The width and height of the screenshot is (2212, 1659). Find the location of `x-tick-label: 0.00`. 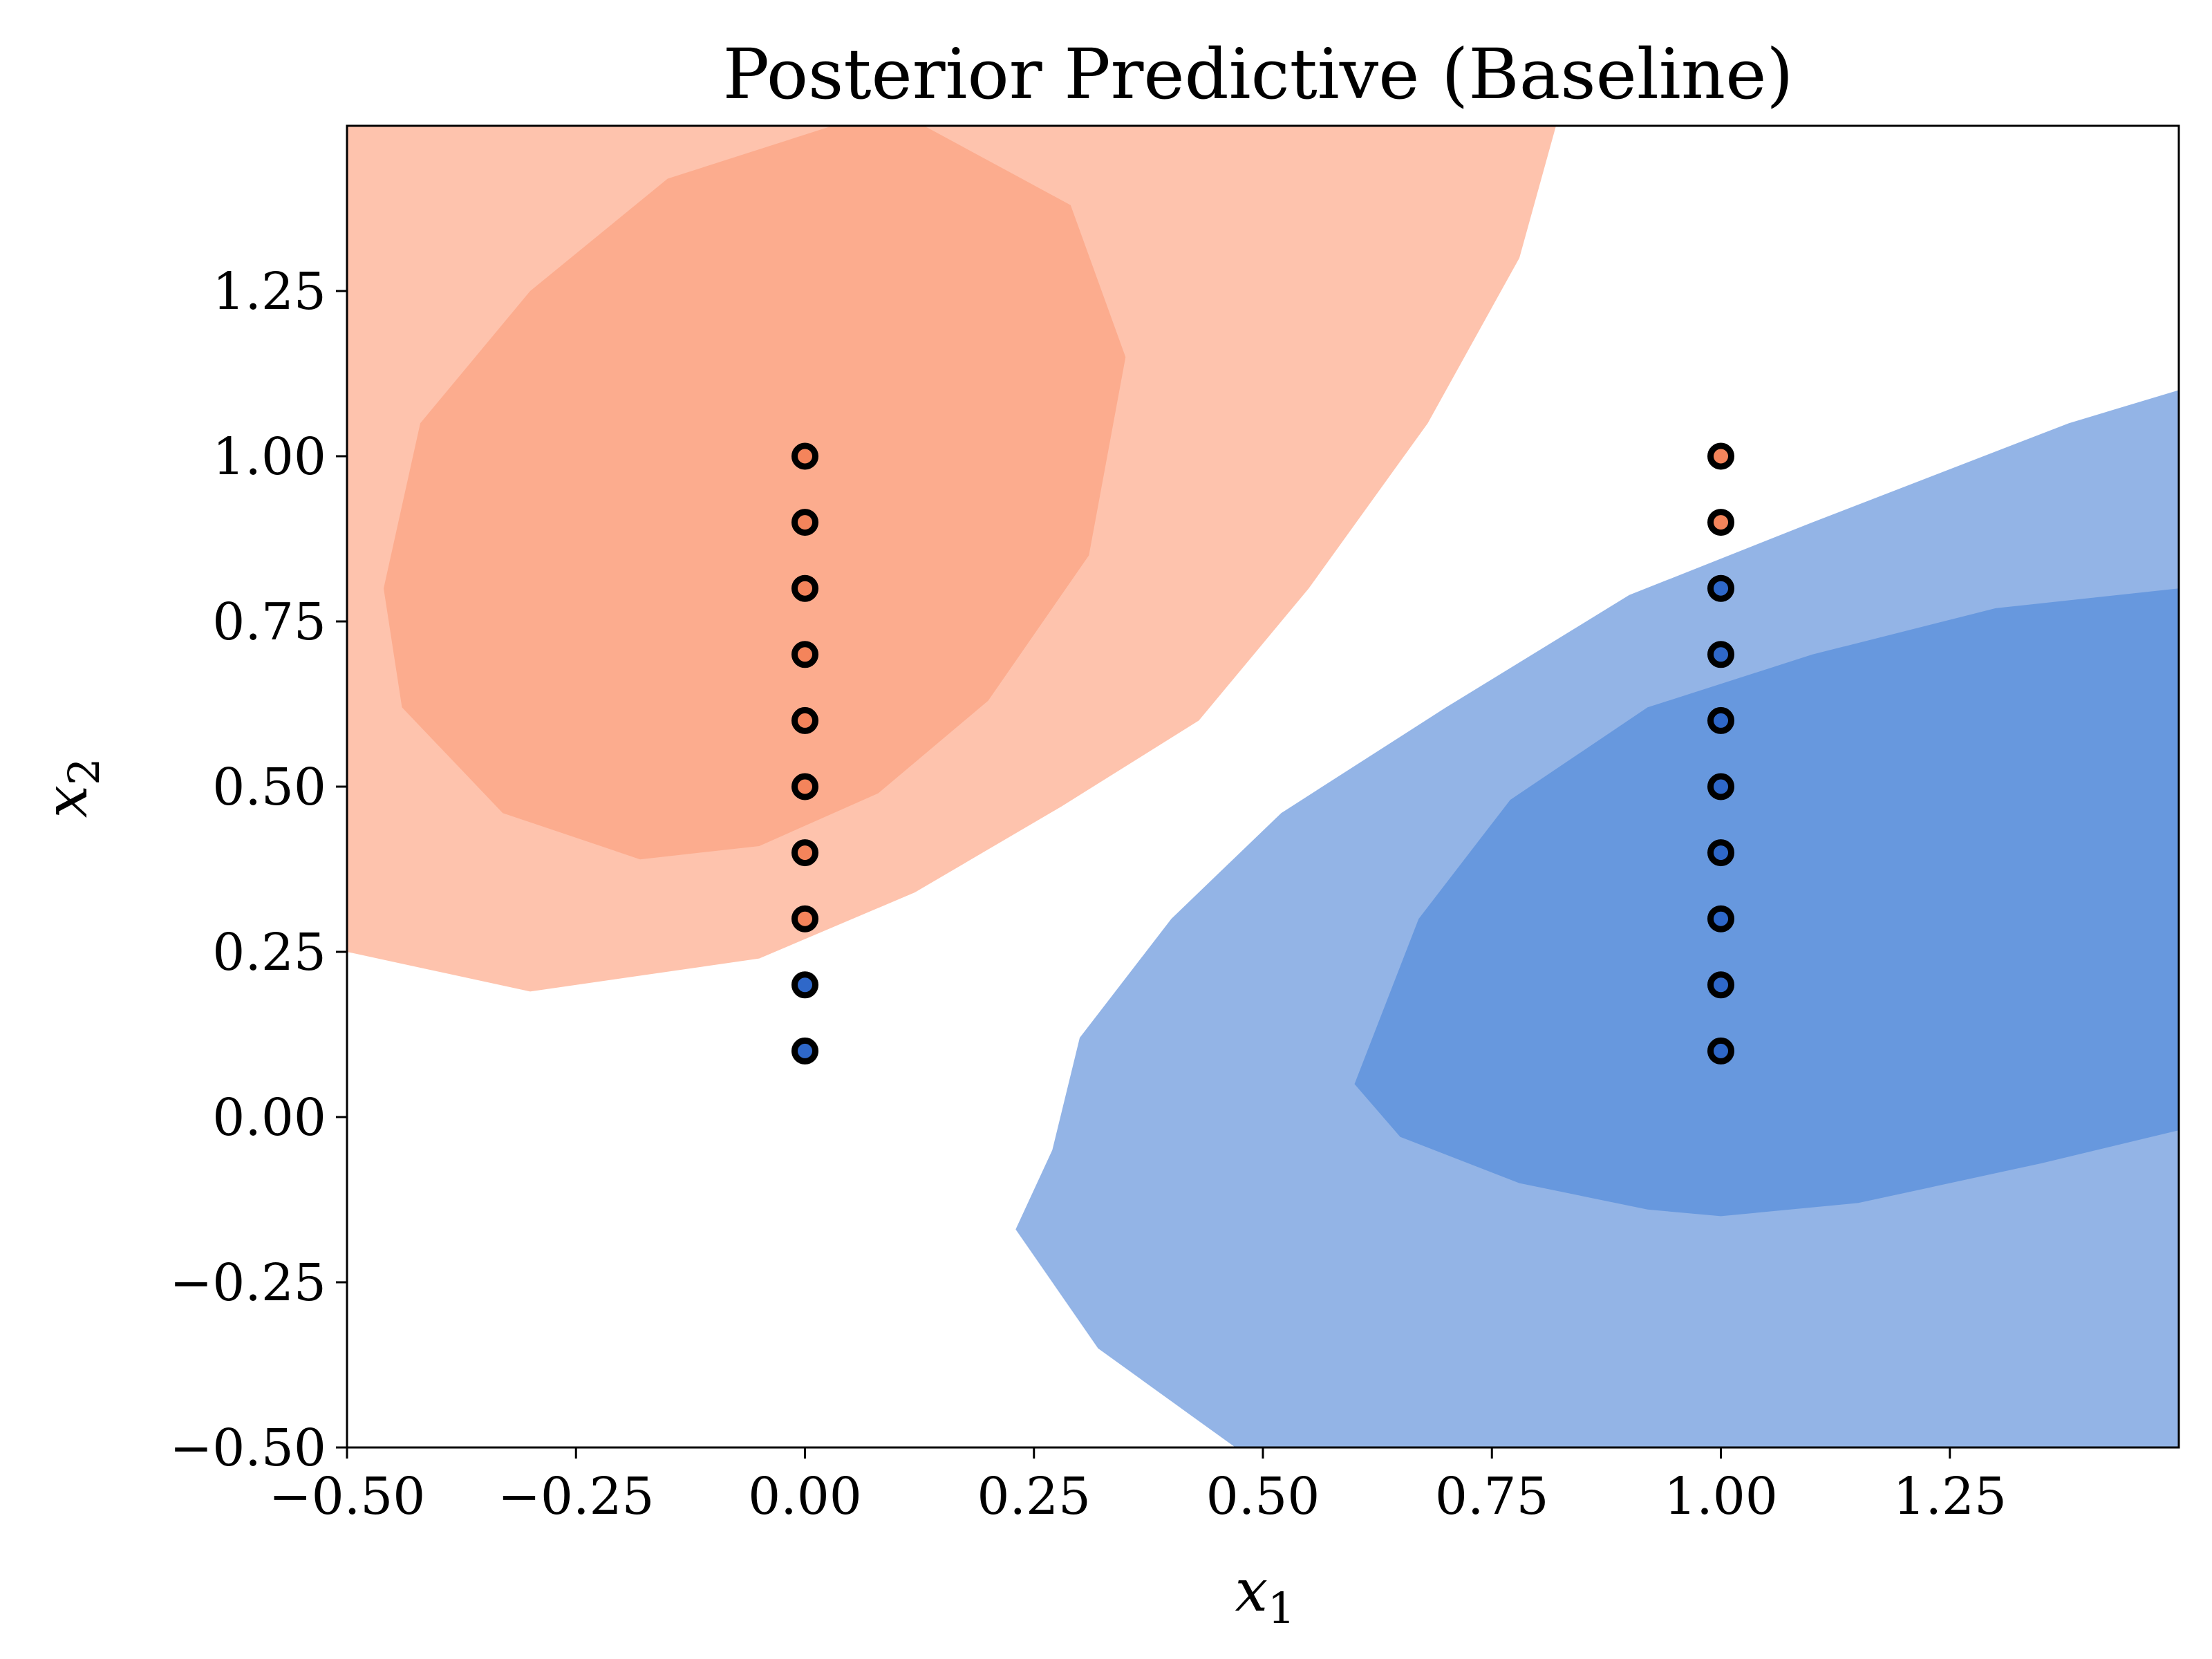

x-tick-label: 0.00 is located at coordinates (805, 1497).